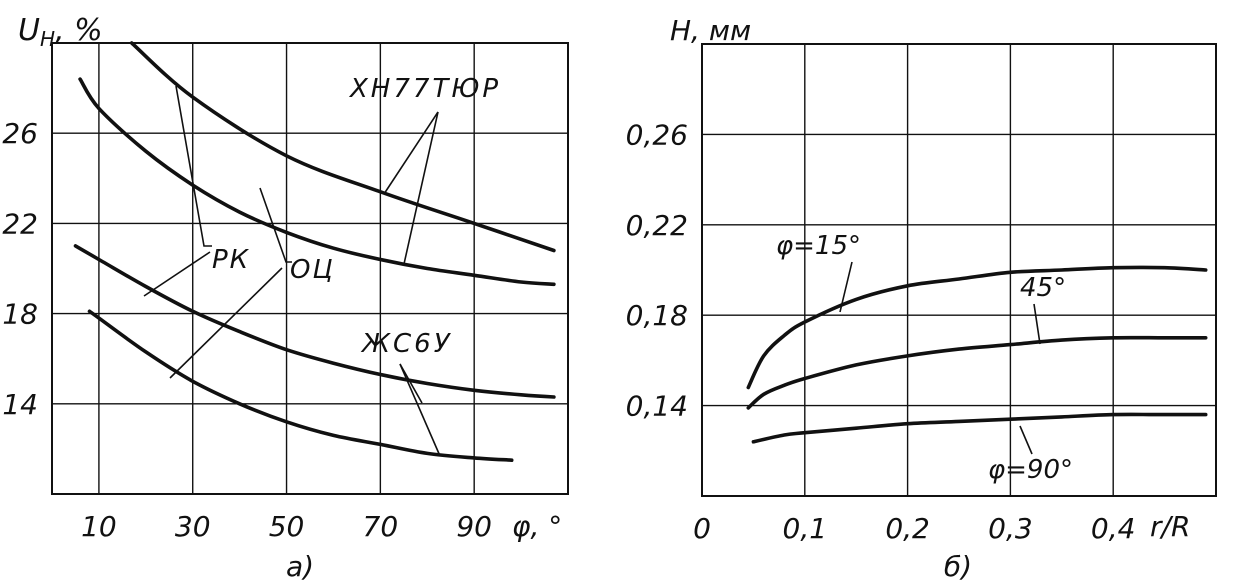  I want to click on x-tick-label: 0,3, so click(1010, 528).